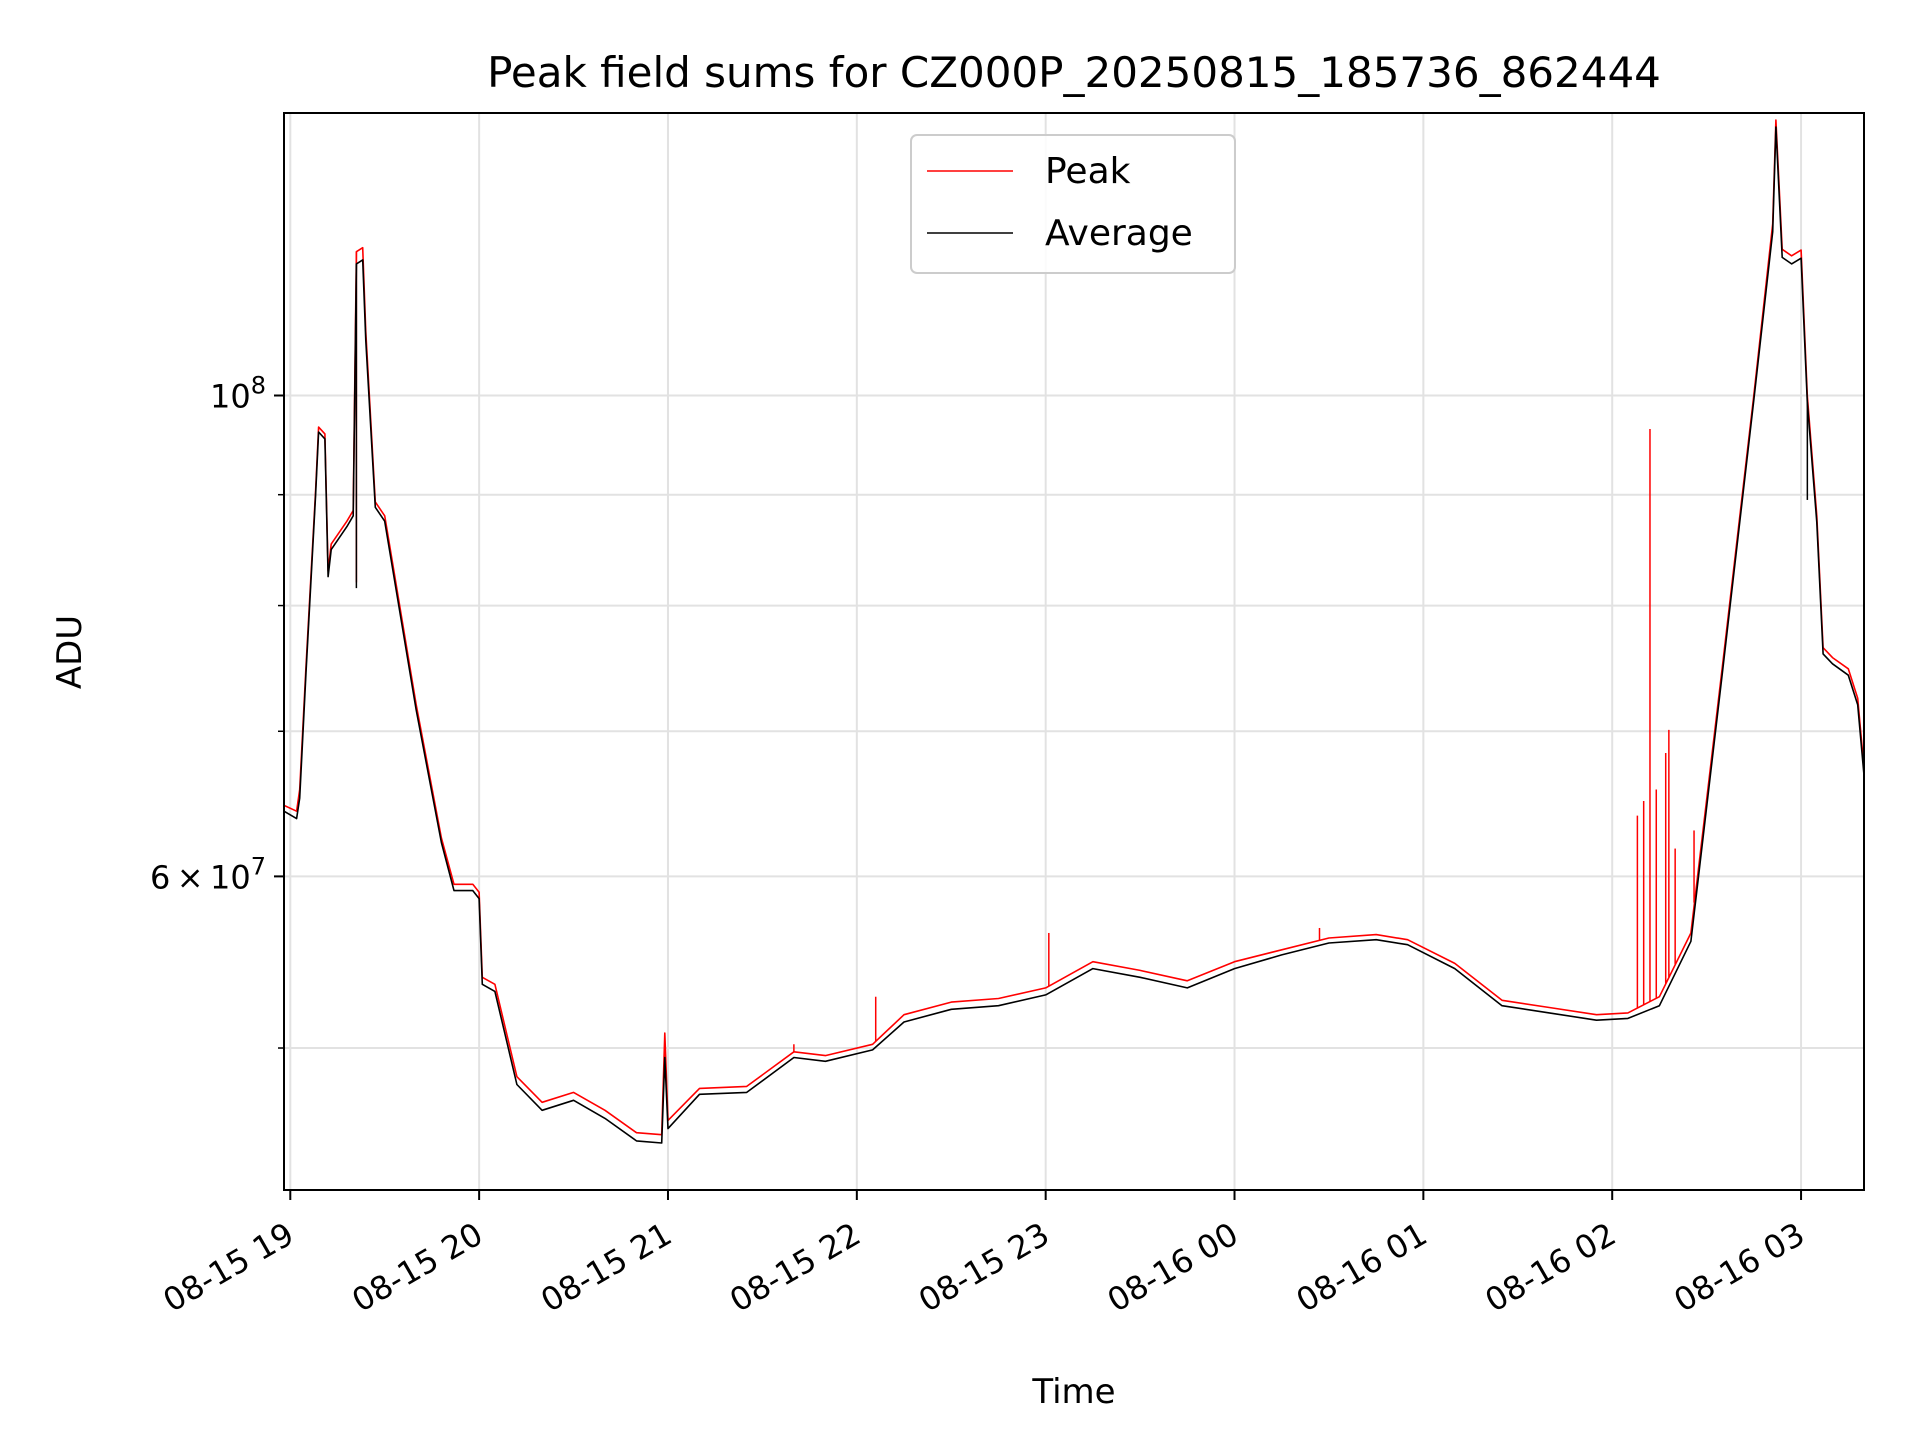 This screenshot has height=1440, width=1920. Describe the element at coordinates (208, 874) in the screenshot. I see `y-tick-label: 6 × 10⁷` at that location.